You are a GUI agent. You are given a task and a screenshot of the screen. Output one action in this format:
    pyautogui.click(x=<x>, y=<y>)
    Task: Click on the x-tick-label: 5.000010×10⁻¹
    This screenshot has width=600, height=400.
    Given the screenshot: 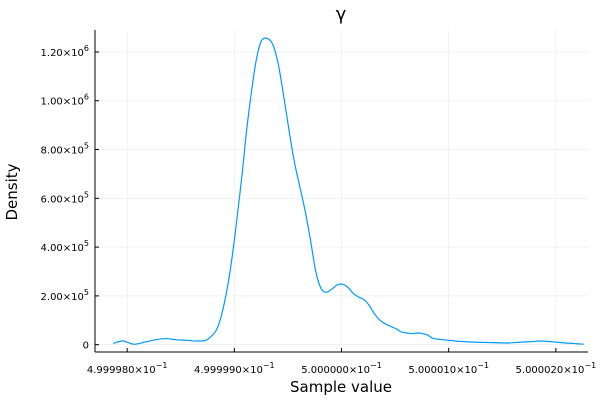 What is the action you would take?
    pyautogui.click(x=448, y=368)
    